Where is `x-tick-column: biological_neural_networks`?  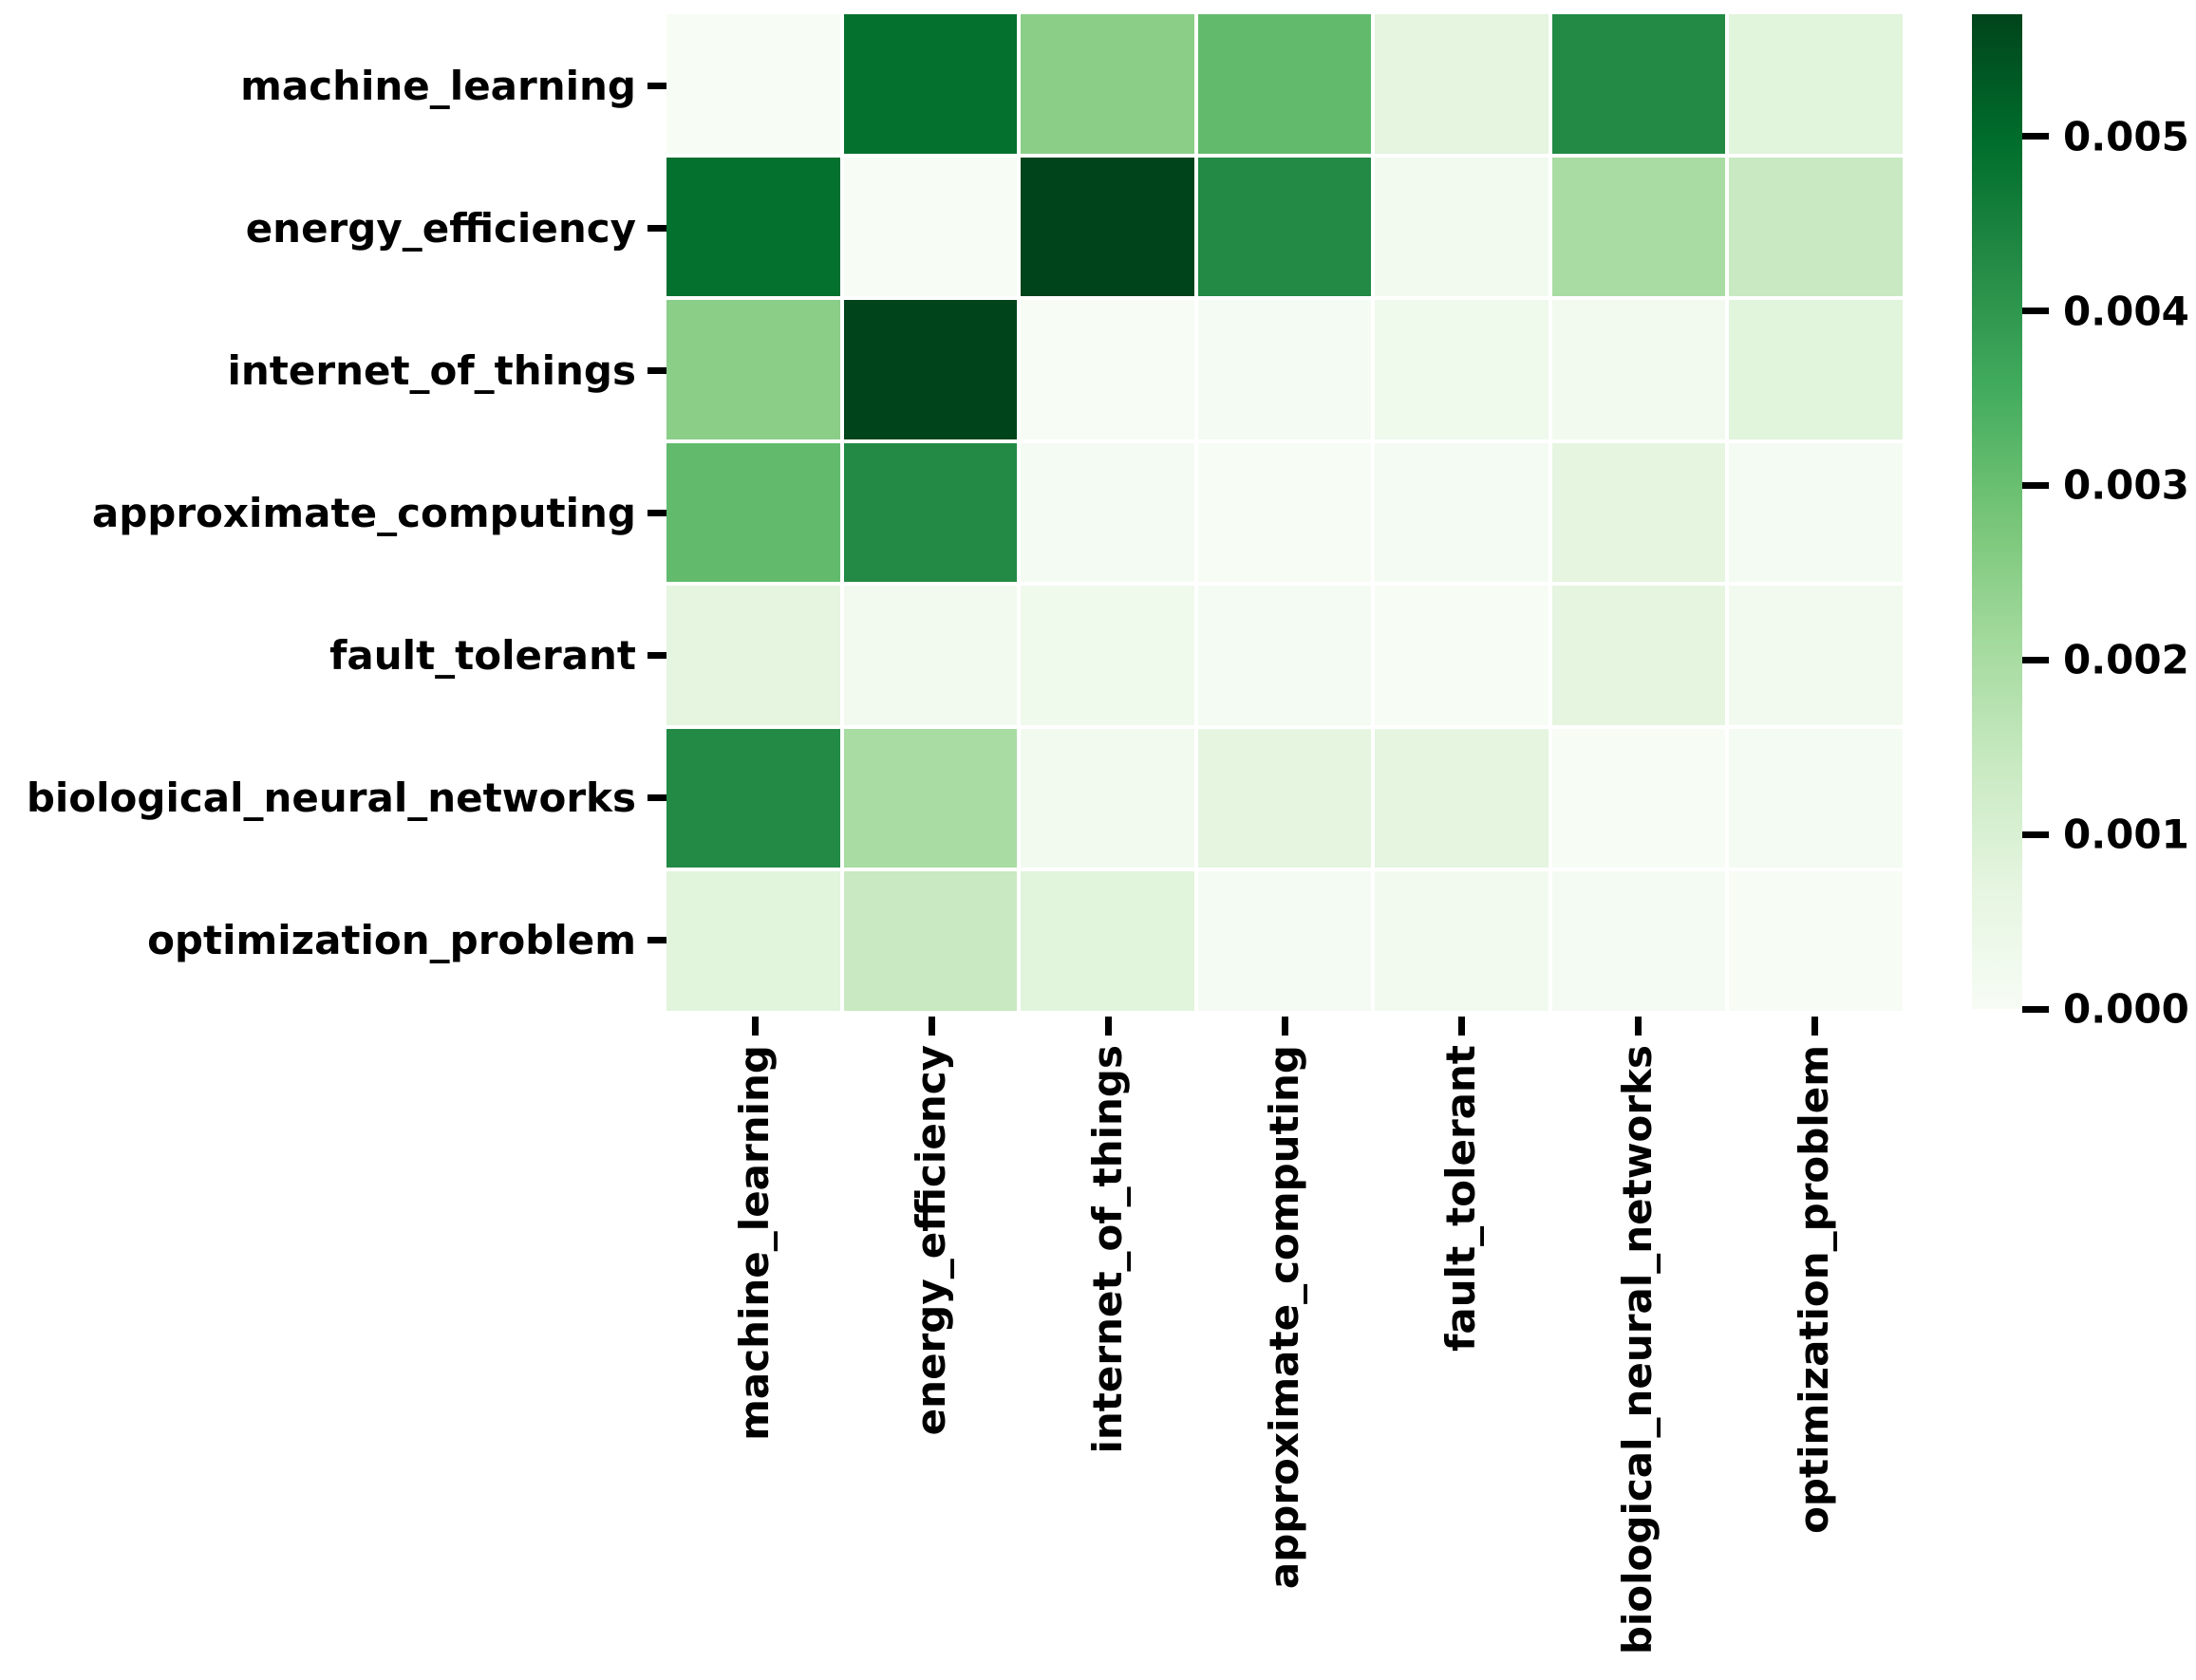 x-tick-column: biological_neural_networks is located at coordinates (1637, 1333).